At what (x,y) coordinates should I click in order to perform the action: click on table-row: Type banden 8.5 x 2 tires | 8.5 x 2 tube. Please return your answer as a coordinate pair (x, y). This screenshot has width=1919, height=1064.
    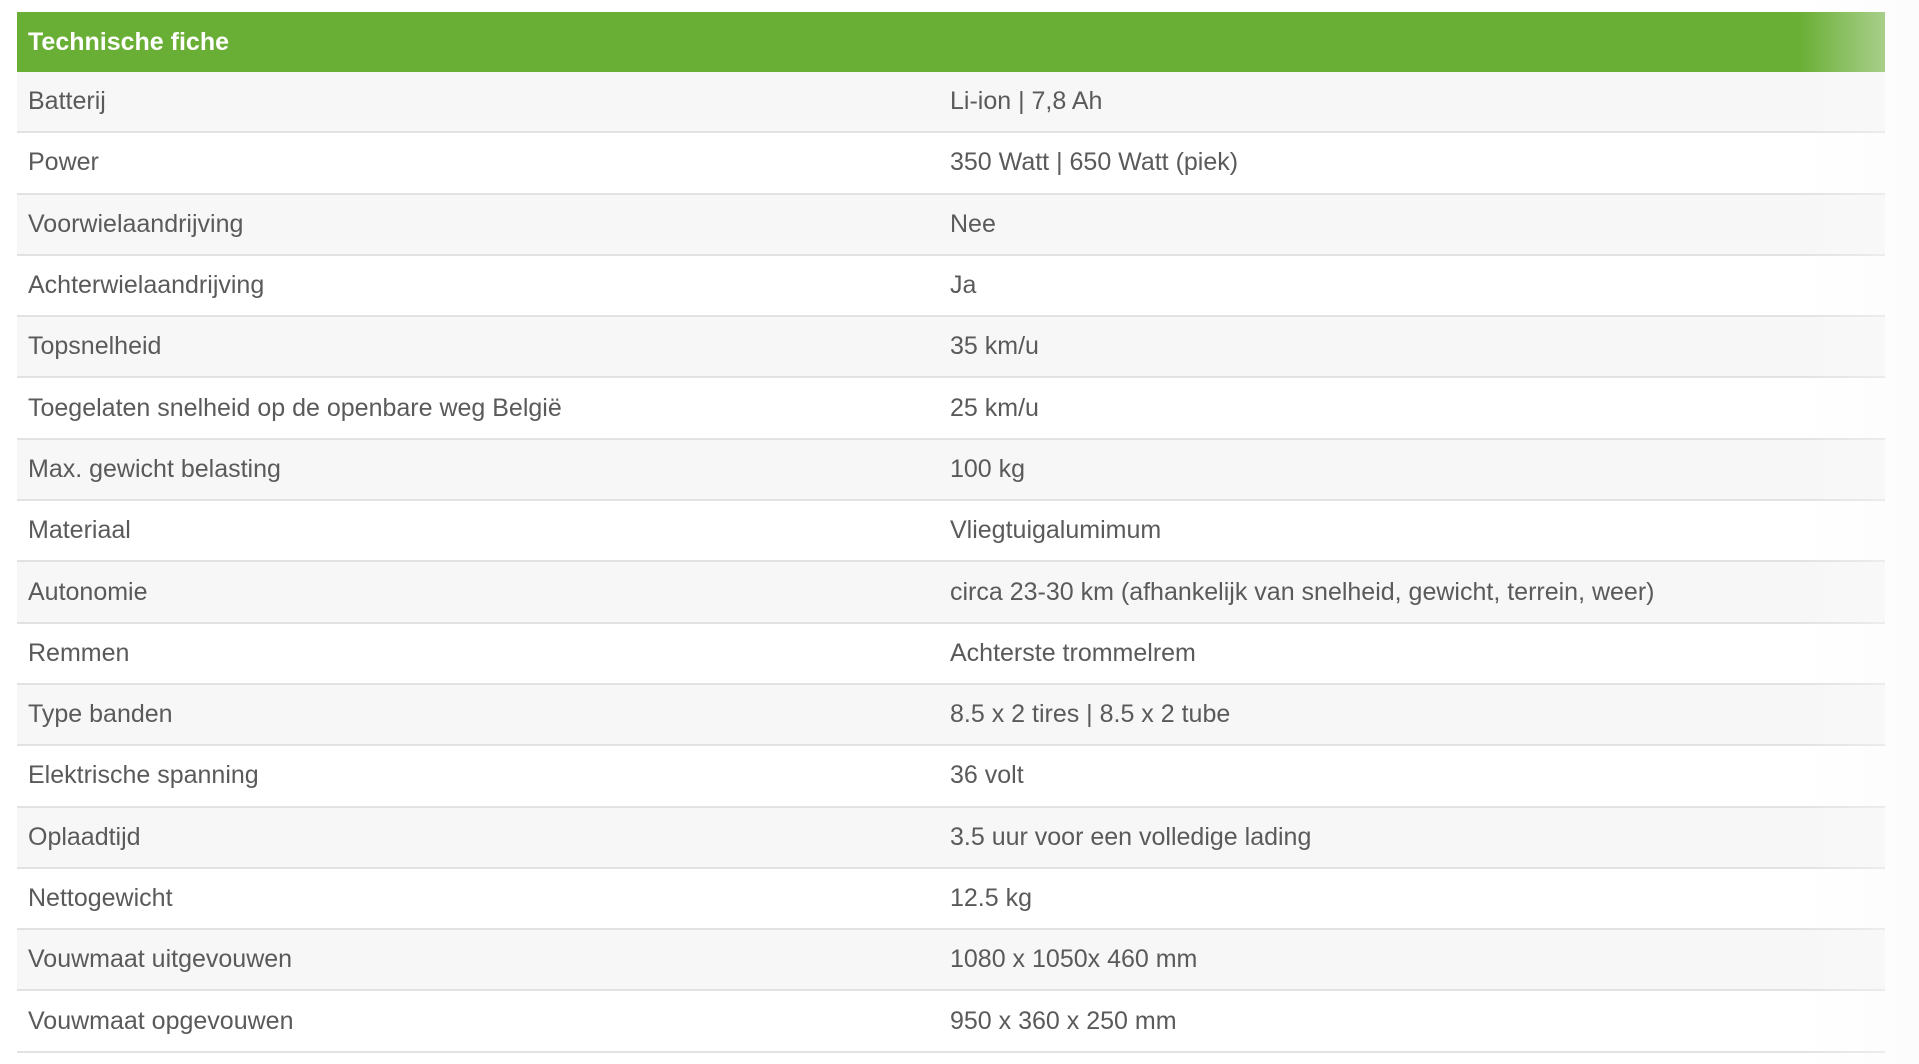
    Looking at the image, I should click on (951, 715).